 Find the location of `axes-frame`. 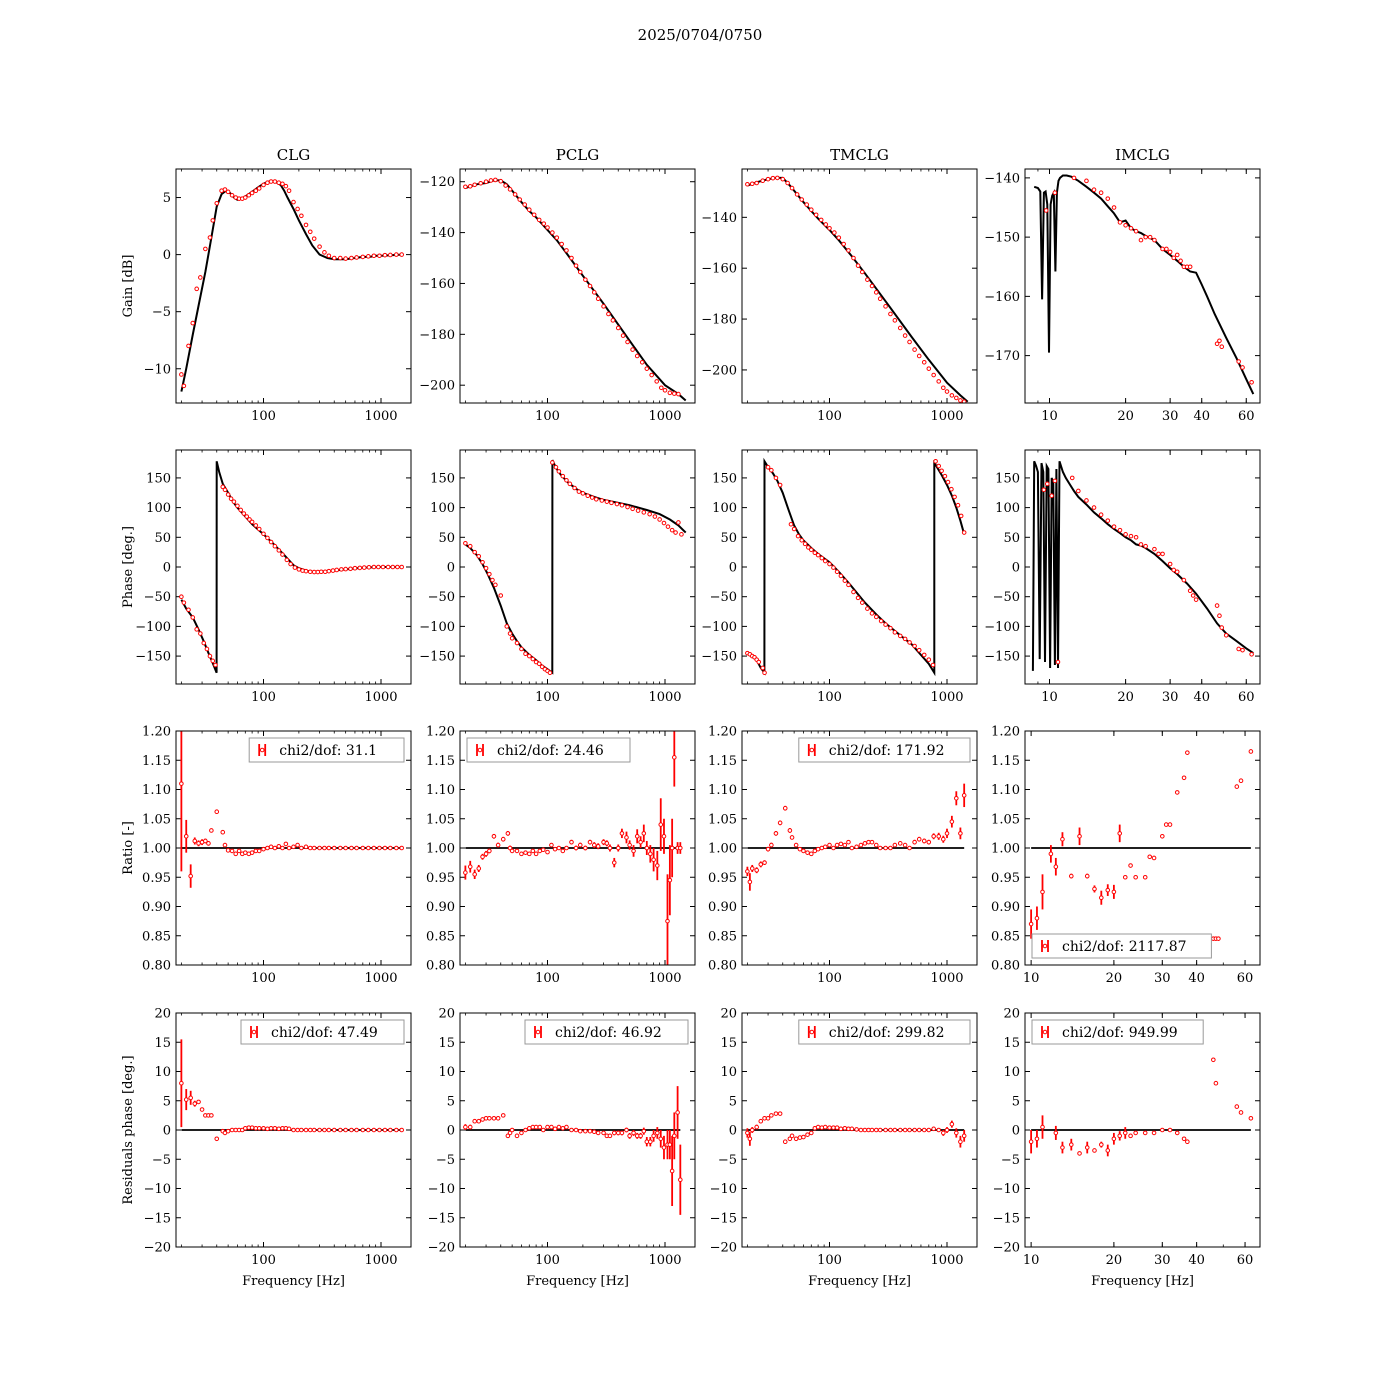

axes-frame is located at coordinates (1142, 1130).